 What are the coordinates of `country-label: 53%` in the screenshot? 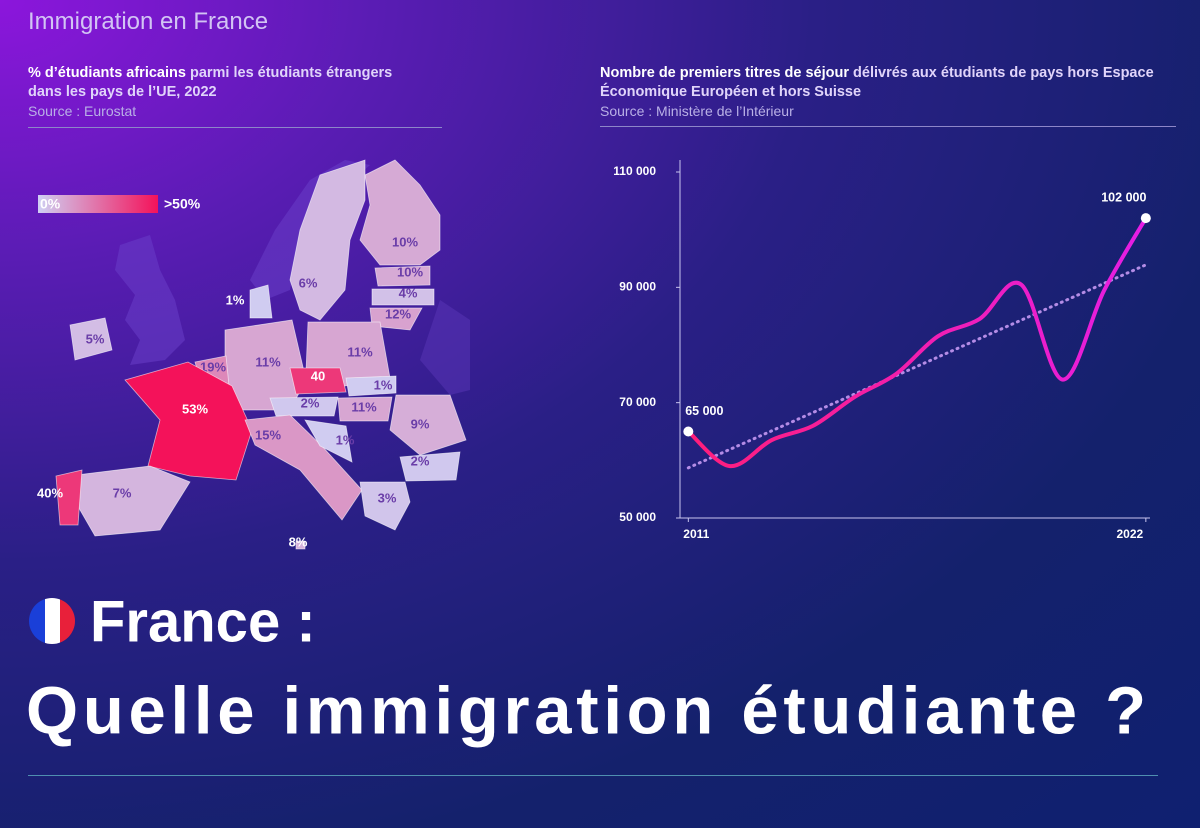 It's located at (195, 408).